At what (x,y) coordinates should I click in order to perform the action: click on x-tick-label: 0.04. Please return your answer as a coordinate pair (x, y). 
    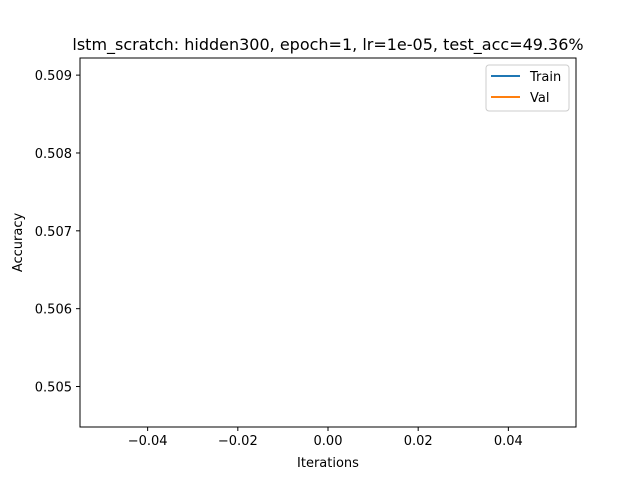
    Looking at the image, I should click on (508, 441).